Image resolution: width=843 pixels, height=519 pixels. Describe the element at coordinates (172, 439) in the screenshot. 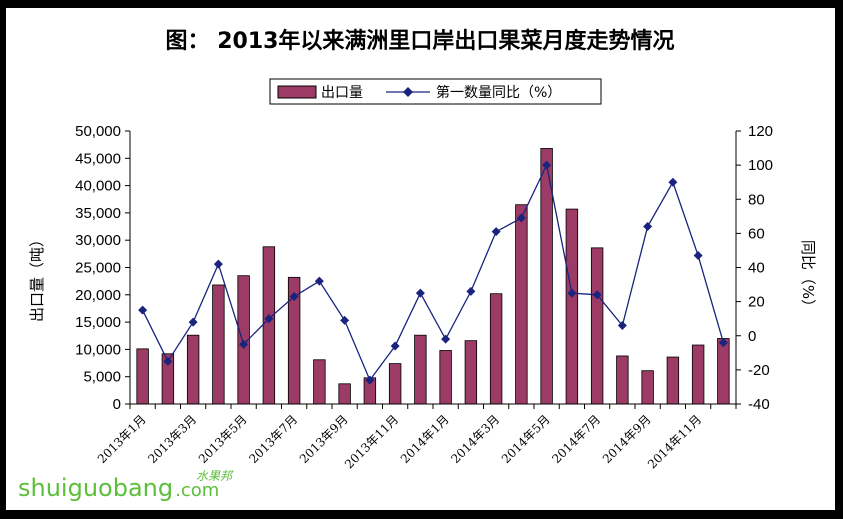

I see `x-tick-label: 2013年3月` at that location.